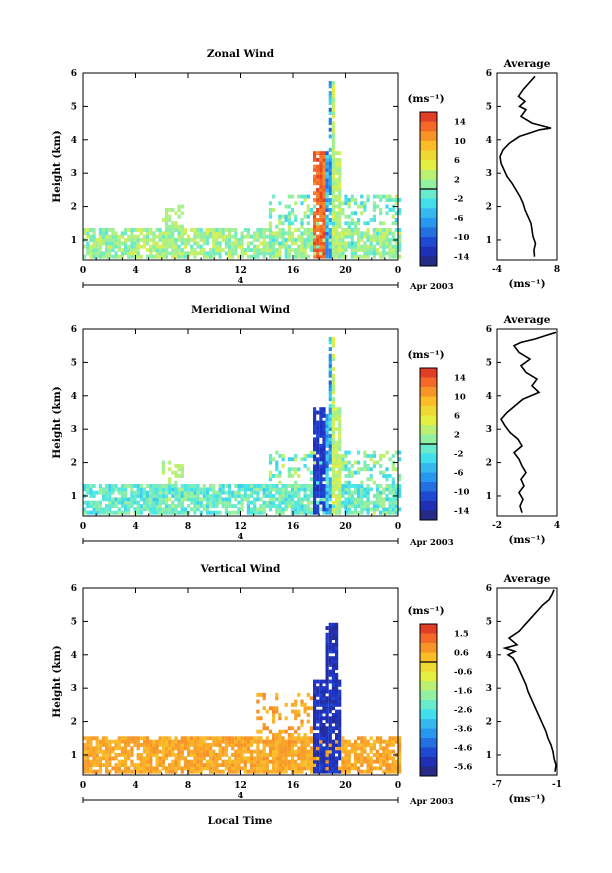  Describe the element at coordinates (461, 654) in the screenshot. I see `colorbar-tick-label: 0.6` at that location.